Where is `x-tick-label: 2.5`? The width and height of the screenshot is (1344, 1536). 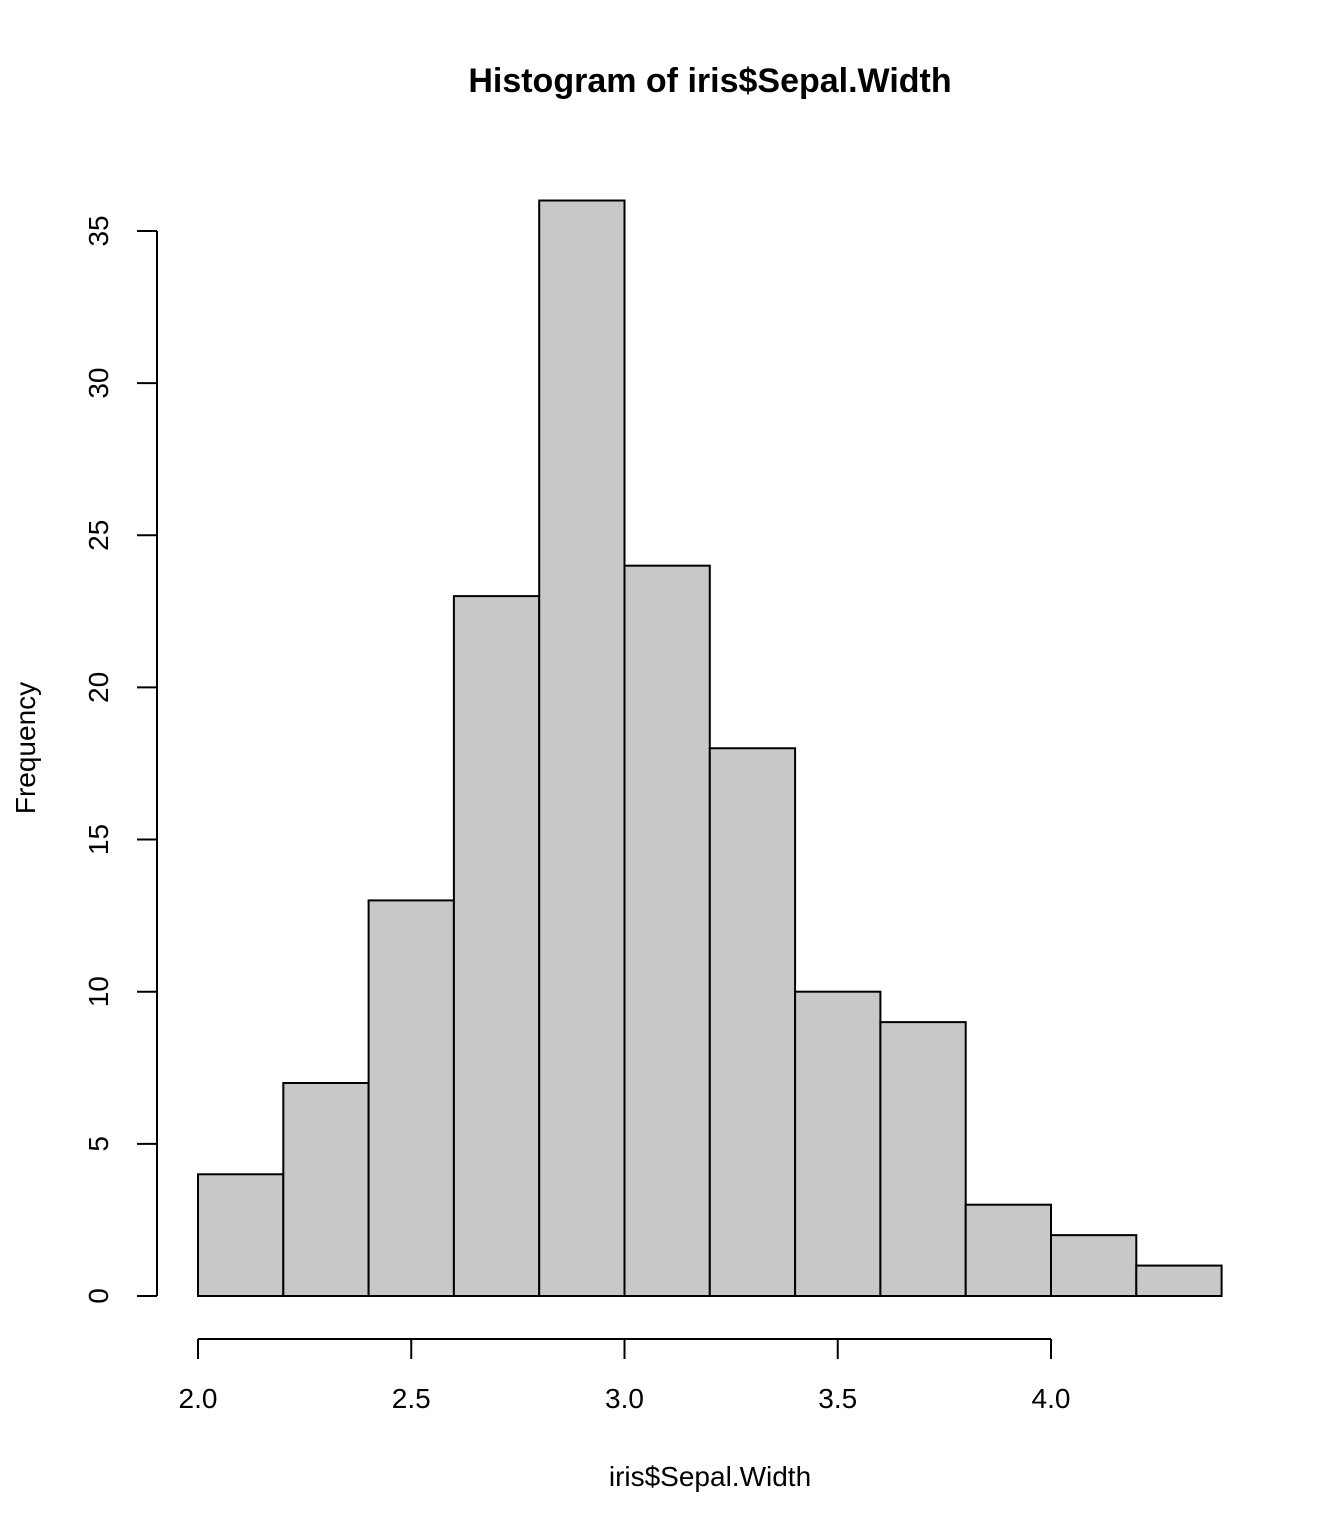 x-tick-label: 2.5 is located at coordinates (411, 1398).